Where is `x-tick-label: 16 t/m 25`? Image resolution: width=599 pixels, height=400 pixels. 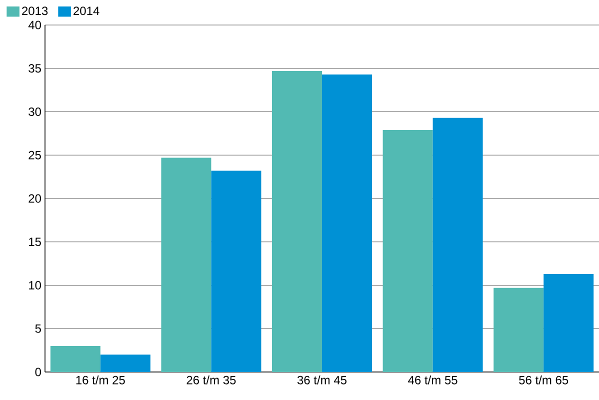 x-tick-label: 16 t/m 25 is located at coordinates (100, 380).